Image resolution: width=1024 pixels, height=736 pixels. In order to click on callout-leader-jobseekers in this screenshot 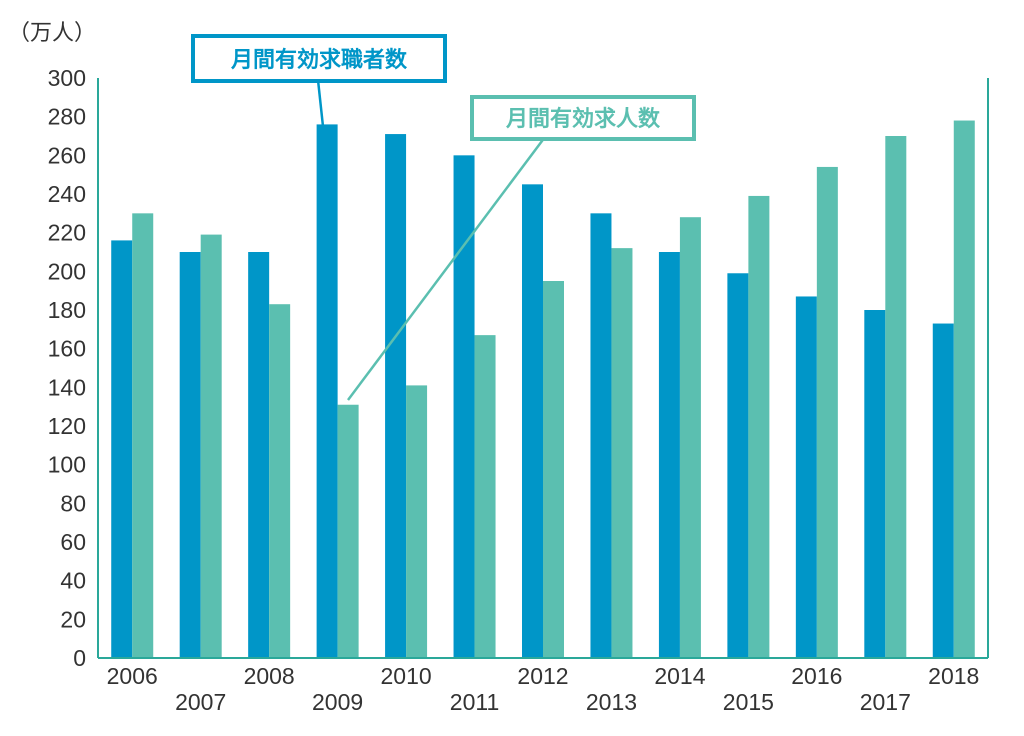, I will do `click(321, 112)`.